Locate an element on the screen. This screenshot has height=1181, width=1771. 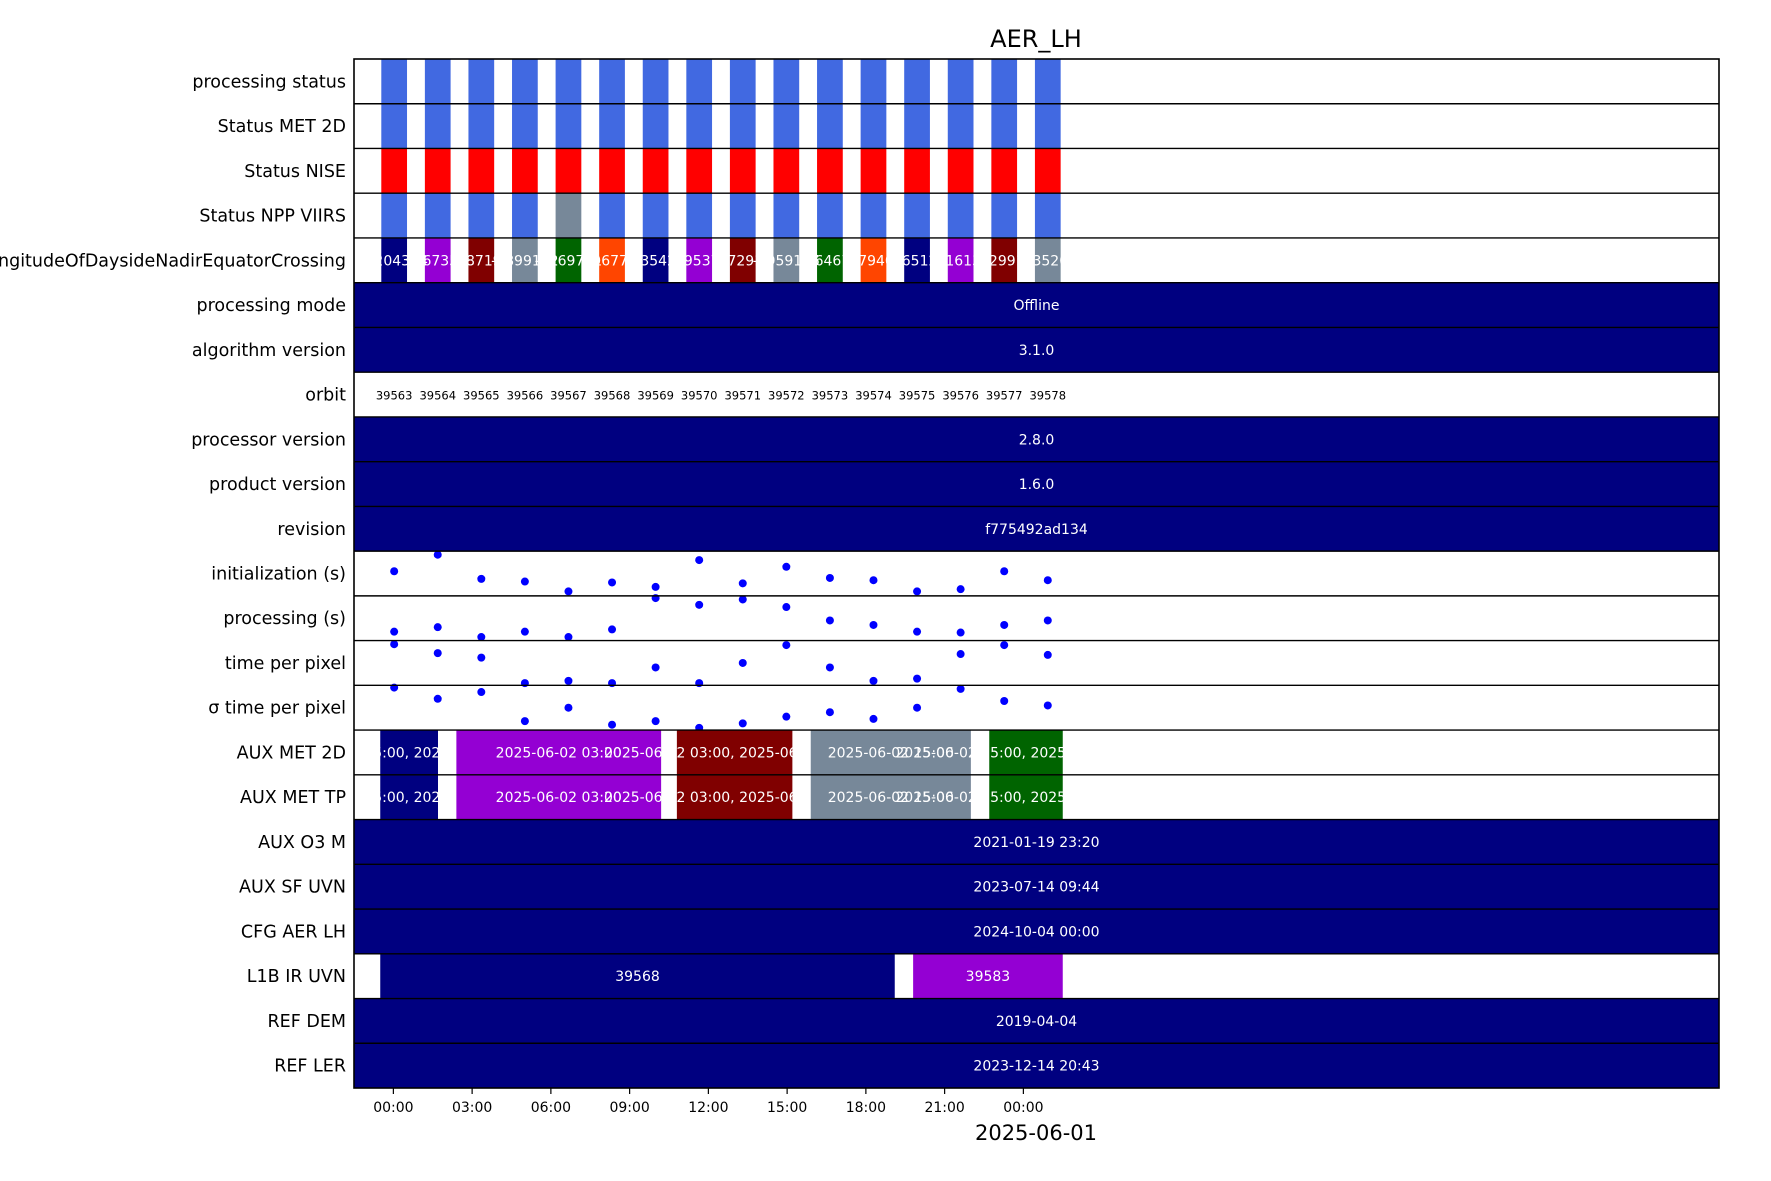
x-tick-label-3: 09:00 is located at coordinates (629, 1108).